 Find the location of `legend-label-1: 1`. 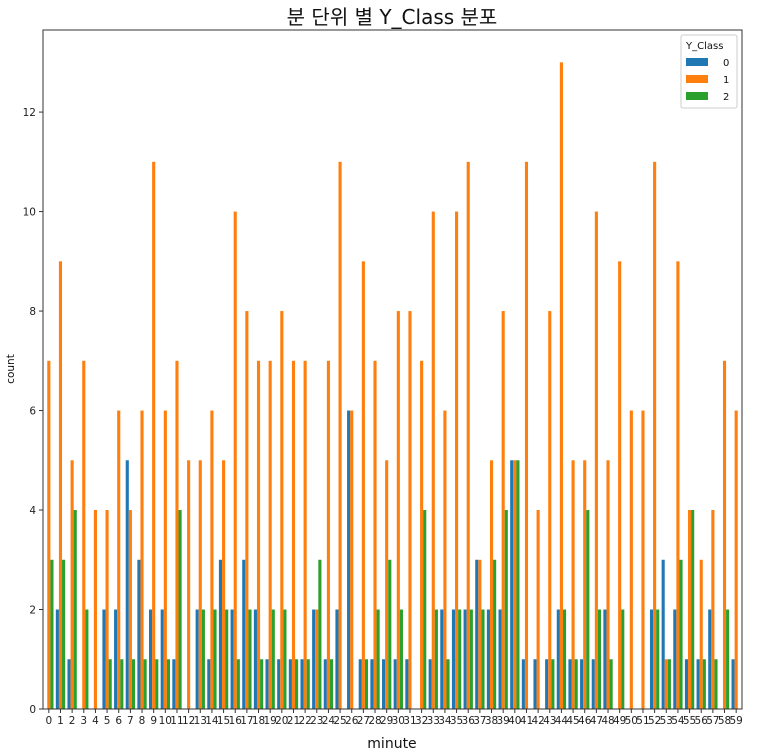

legend-label-1: 1 is located at coordinates (726, 80).